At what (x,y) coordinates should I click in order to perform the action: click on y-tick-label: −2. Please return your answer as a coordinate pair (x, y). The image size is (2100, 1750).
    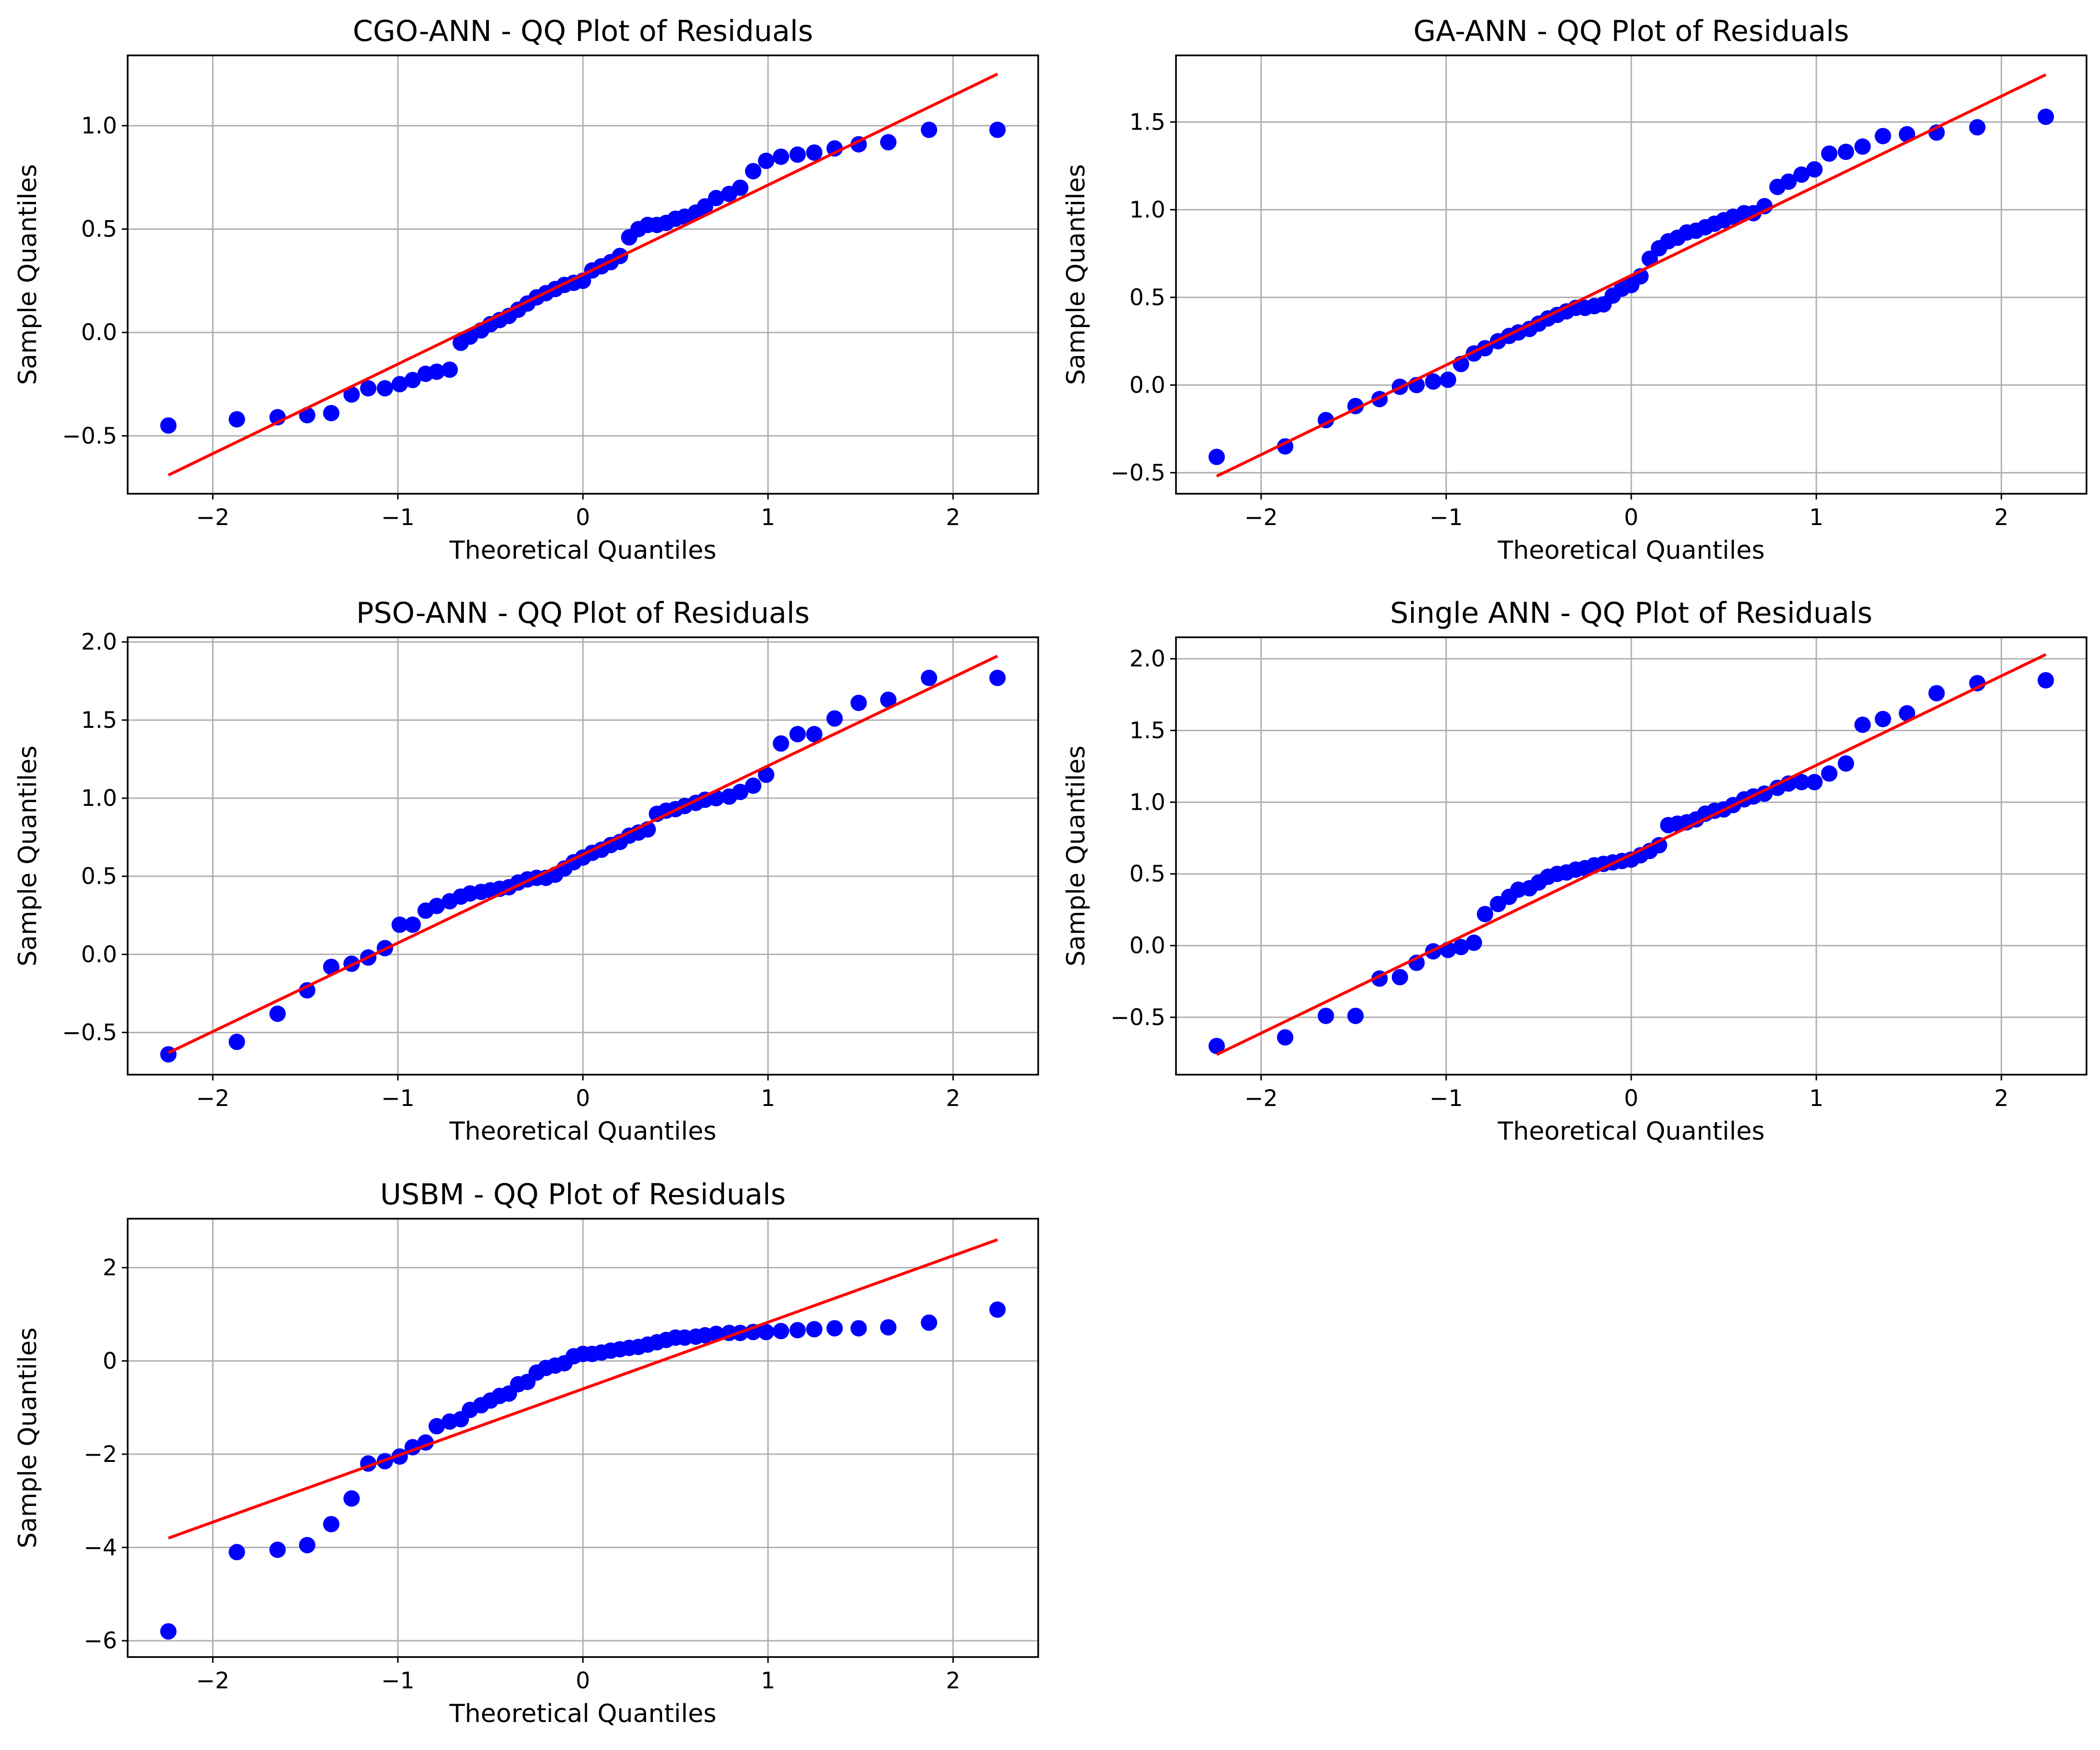
    Looking at the image, I should click on (100, 1454).